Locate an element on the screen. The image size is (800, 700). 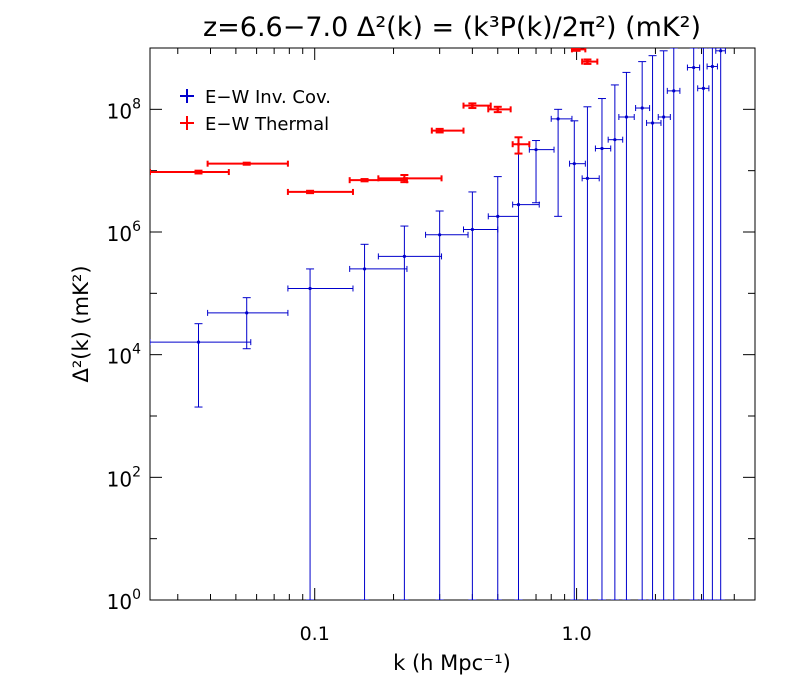
x-tick-label: 1.0 is located at coordinates (576, 634).